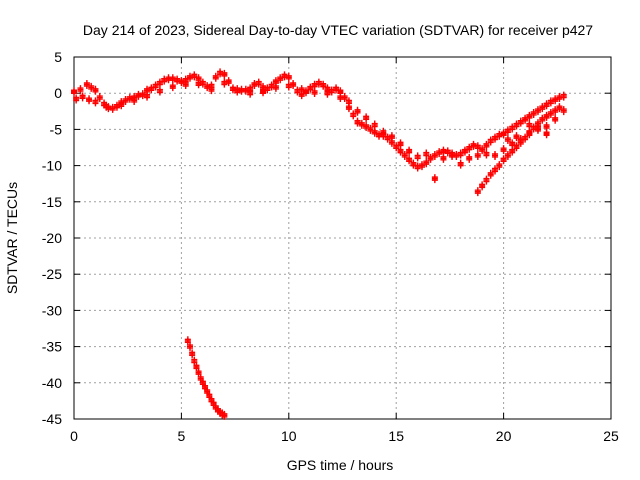 Image resolution: width=640 pixels, height=480 pixels. What do you see at coordinates (58, 93) in the screenshot?
I see `y-tick-label: 0` at bounding box center [58, 93].